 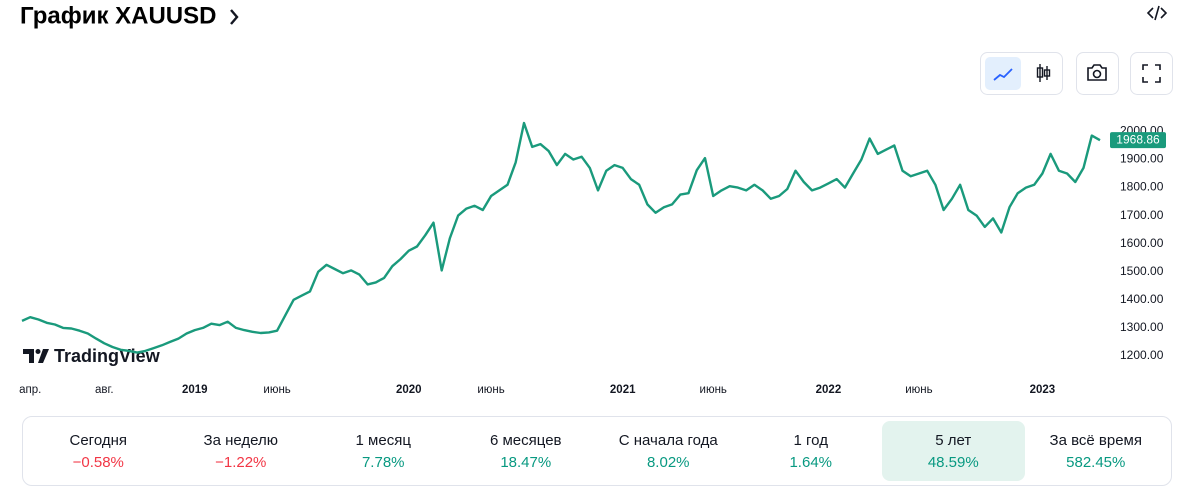 I want to click on period-change: −1.22%, so click(x=241, y=462).